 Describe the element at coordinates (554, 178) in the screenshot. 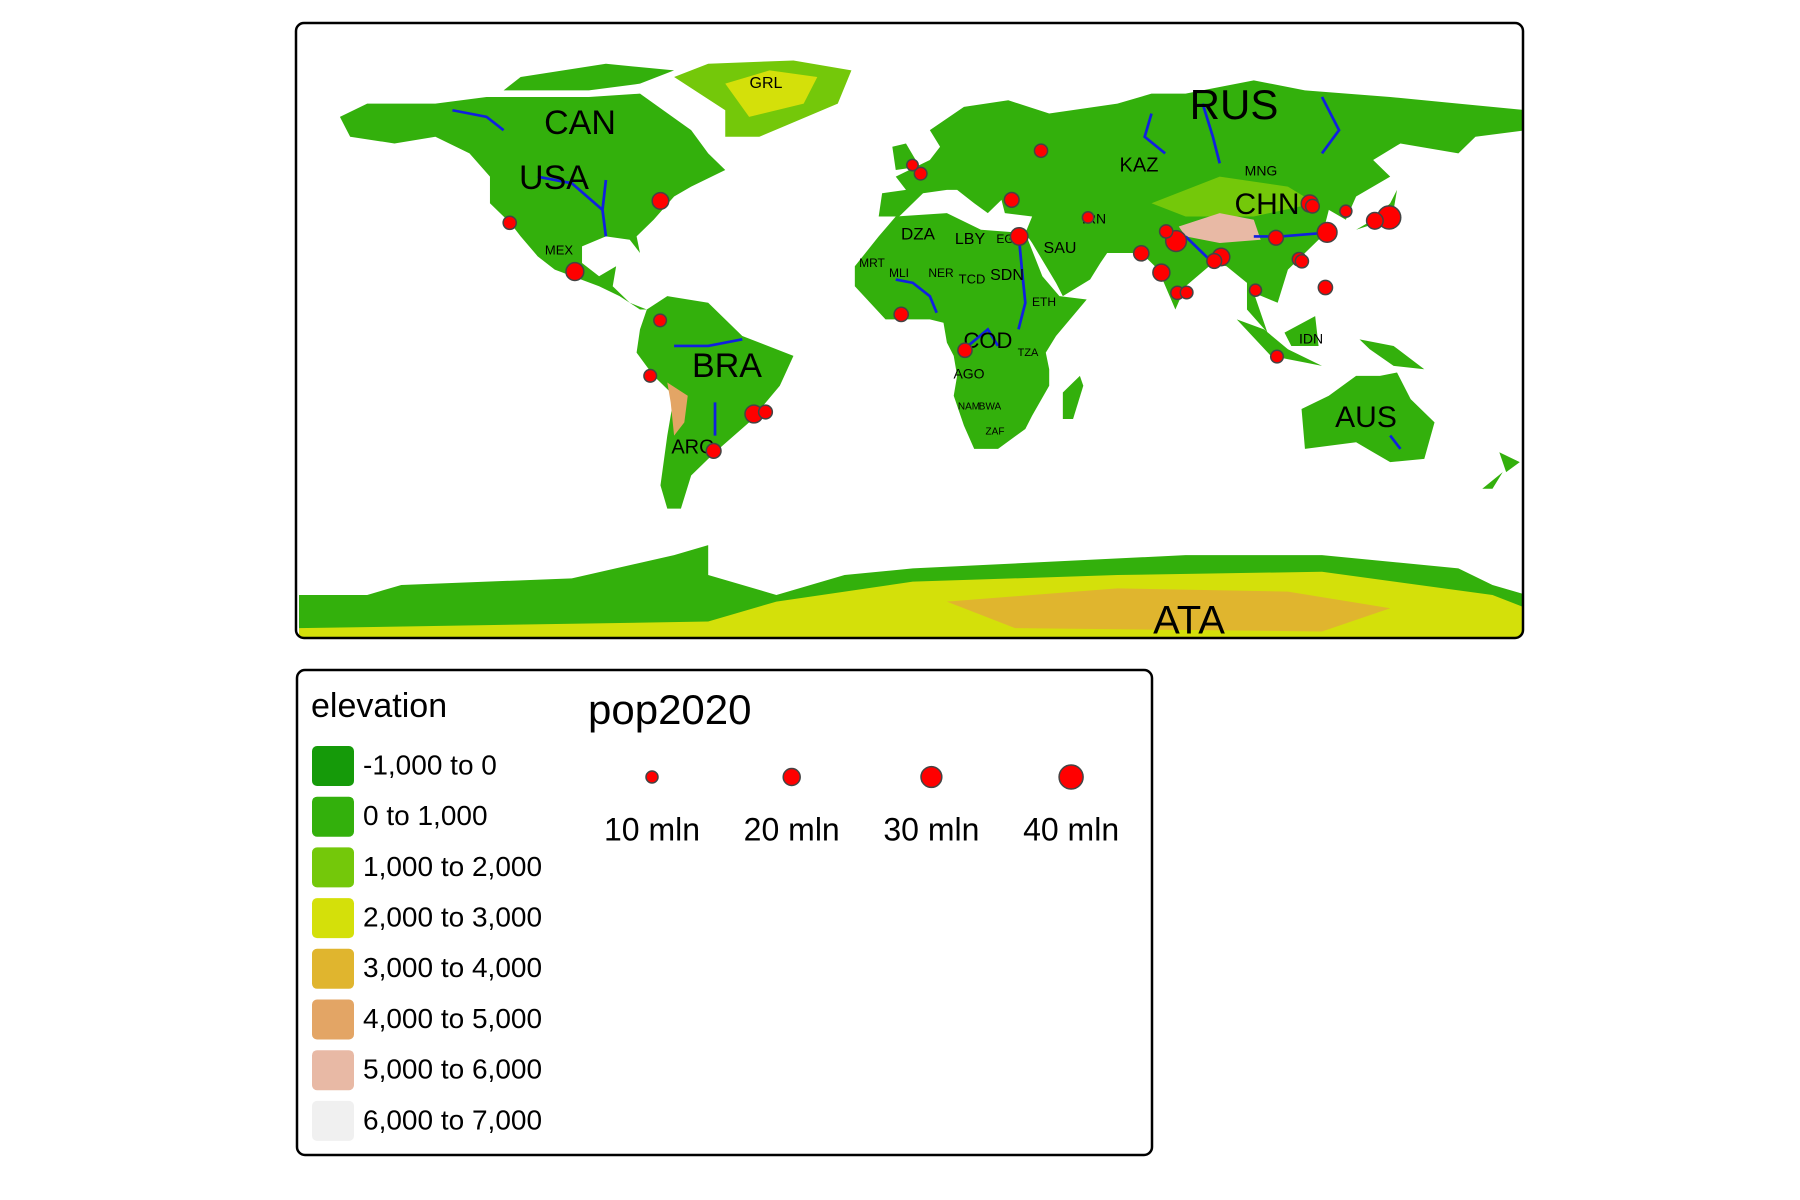

I see `country-label: USA` at that location.